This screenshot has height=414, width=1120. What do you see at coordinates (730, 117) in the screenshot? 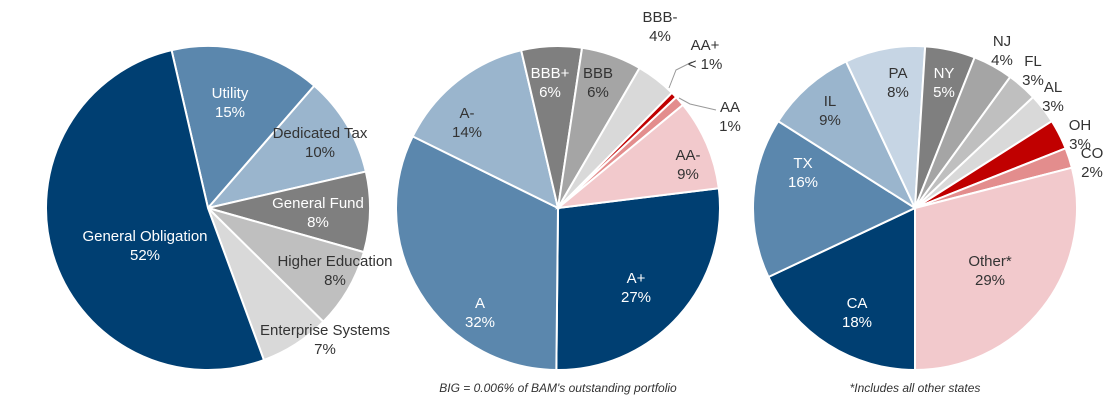
I see `data-label: AA 1%` at bounding box center [730, 117].